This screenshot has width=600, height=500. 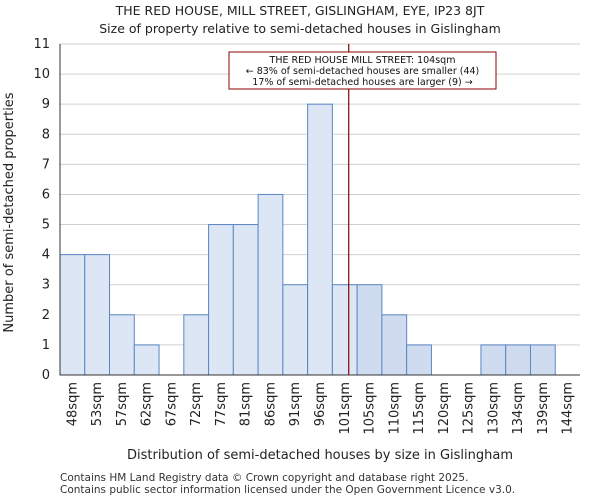 I want to click on y-tick-label: 4, so click(x=46, y=255).